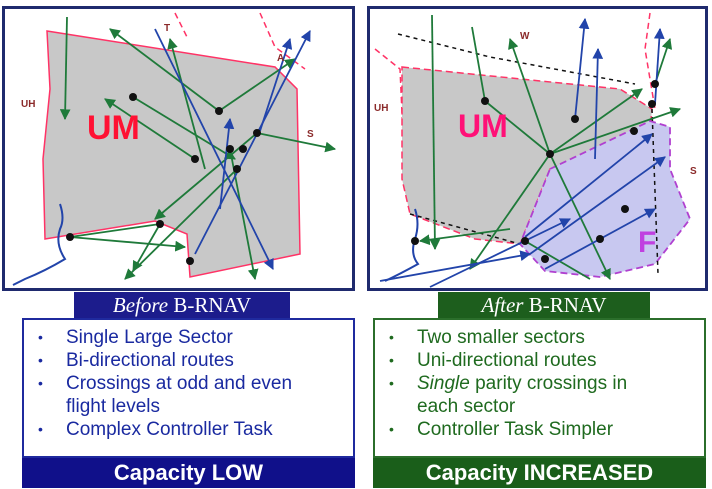 The width and height of the screenshot is (712, 489). What do you see at coordinates (565, 305) in the screenshot?
I see `after-caption-rest: B-RNAV` at bounding box center [565, 305].